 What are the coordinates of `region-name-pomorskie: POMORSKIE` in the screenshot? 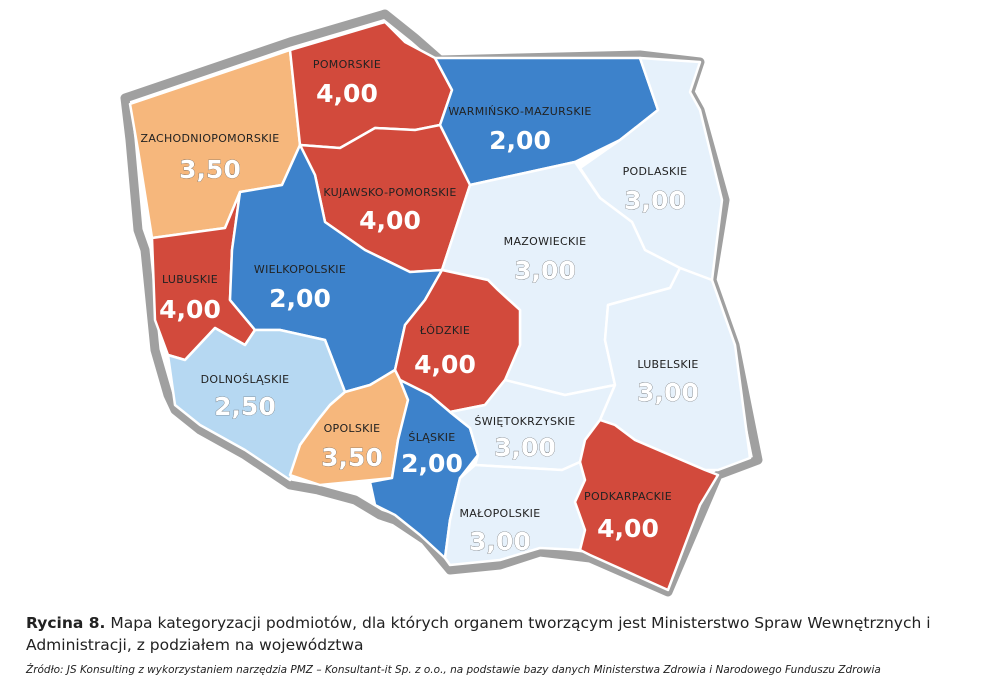 It's located at (347, 64).